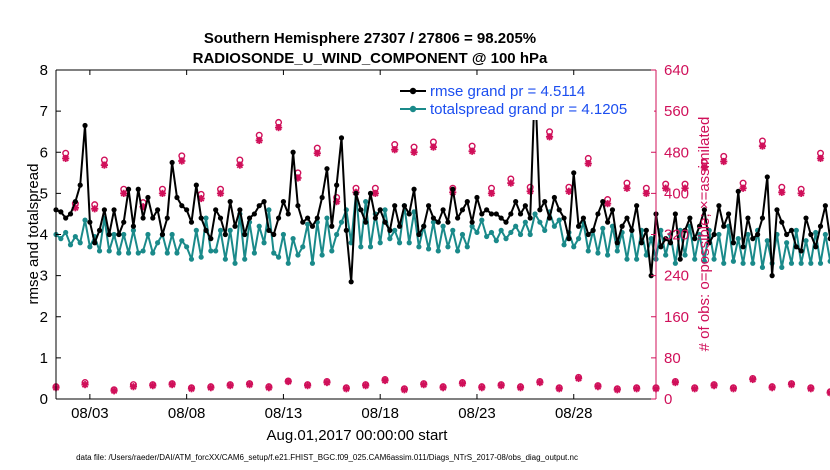  What do you see at coordinates (525, 98) in the screenshot?
I see `legend-box` at bounding box center [525, 98].